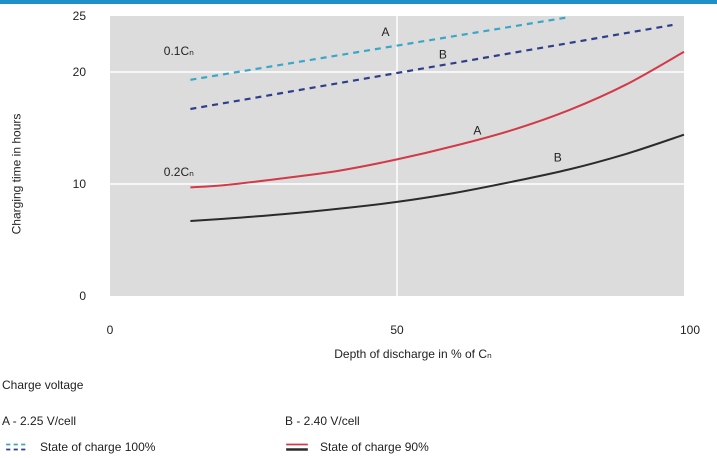 The image size is (717, 458). I want to click on y-tick-label: 20, so click(80, 72).